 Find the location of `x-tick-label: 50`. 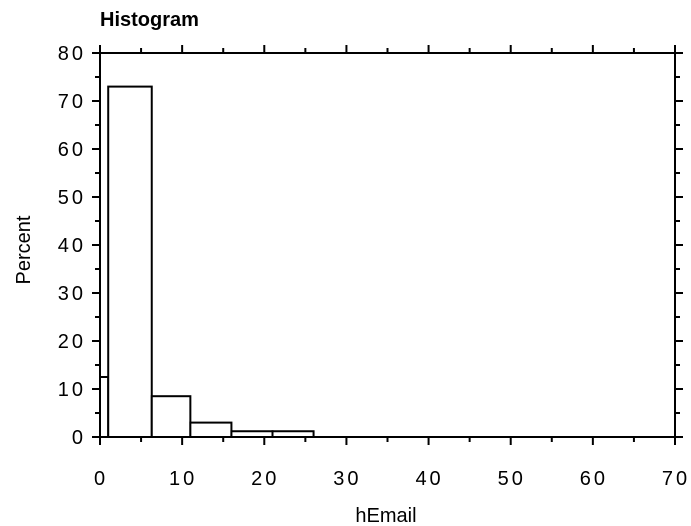

x-tick-label: 50 is located at coordinates (512, 479).